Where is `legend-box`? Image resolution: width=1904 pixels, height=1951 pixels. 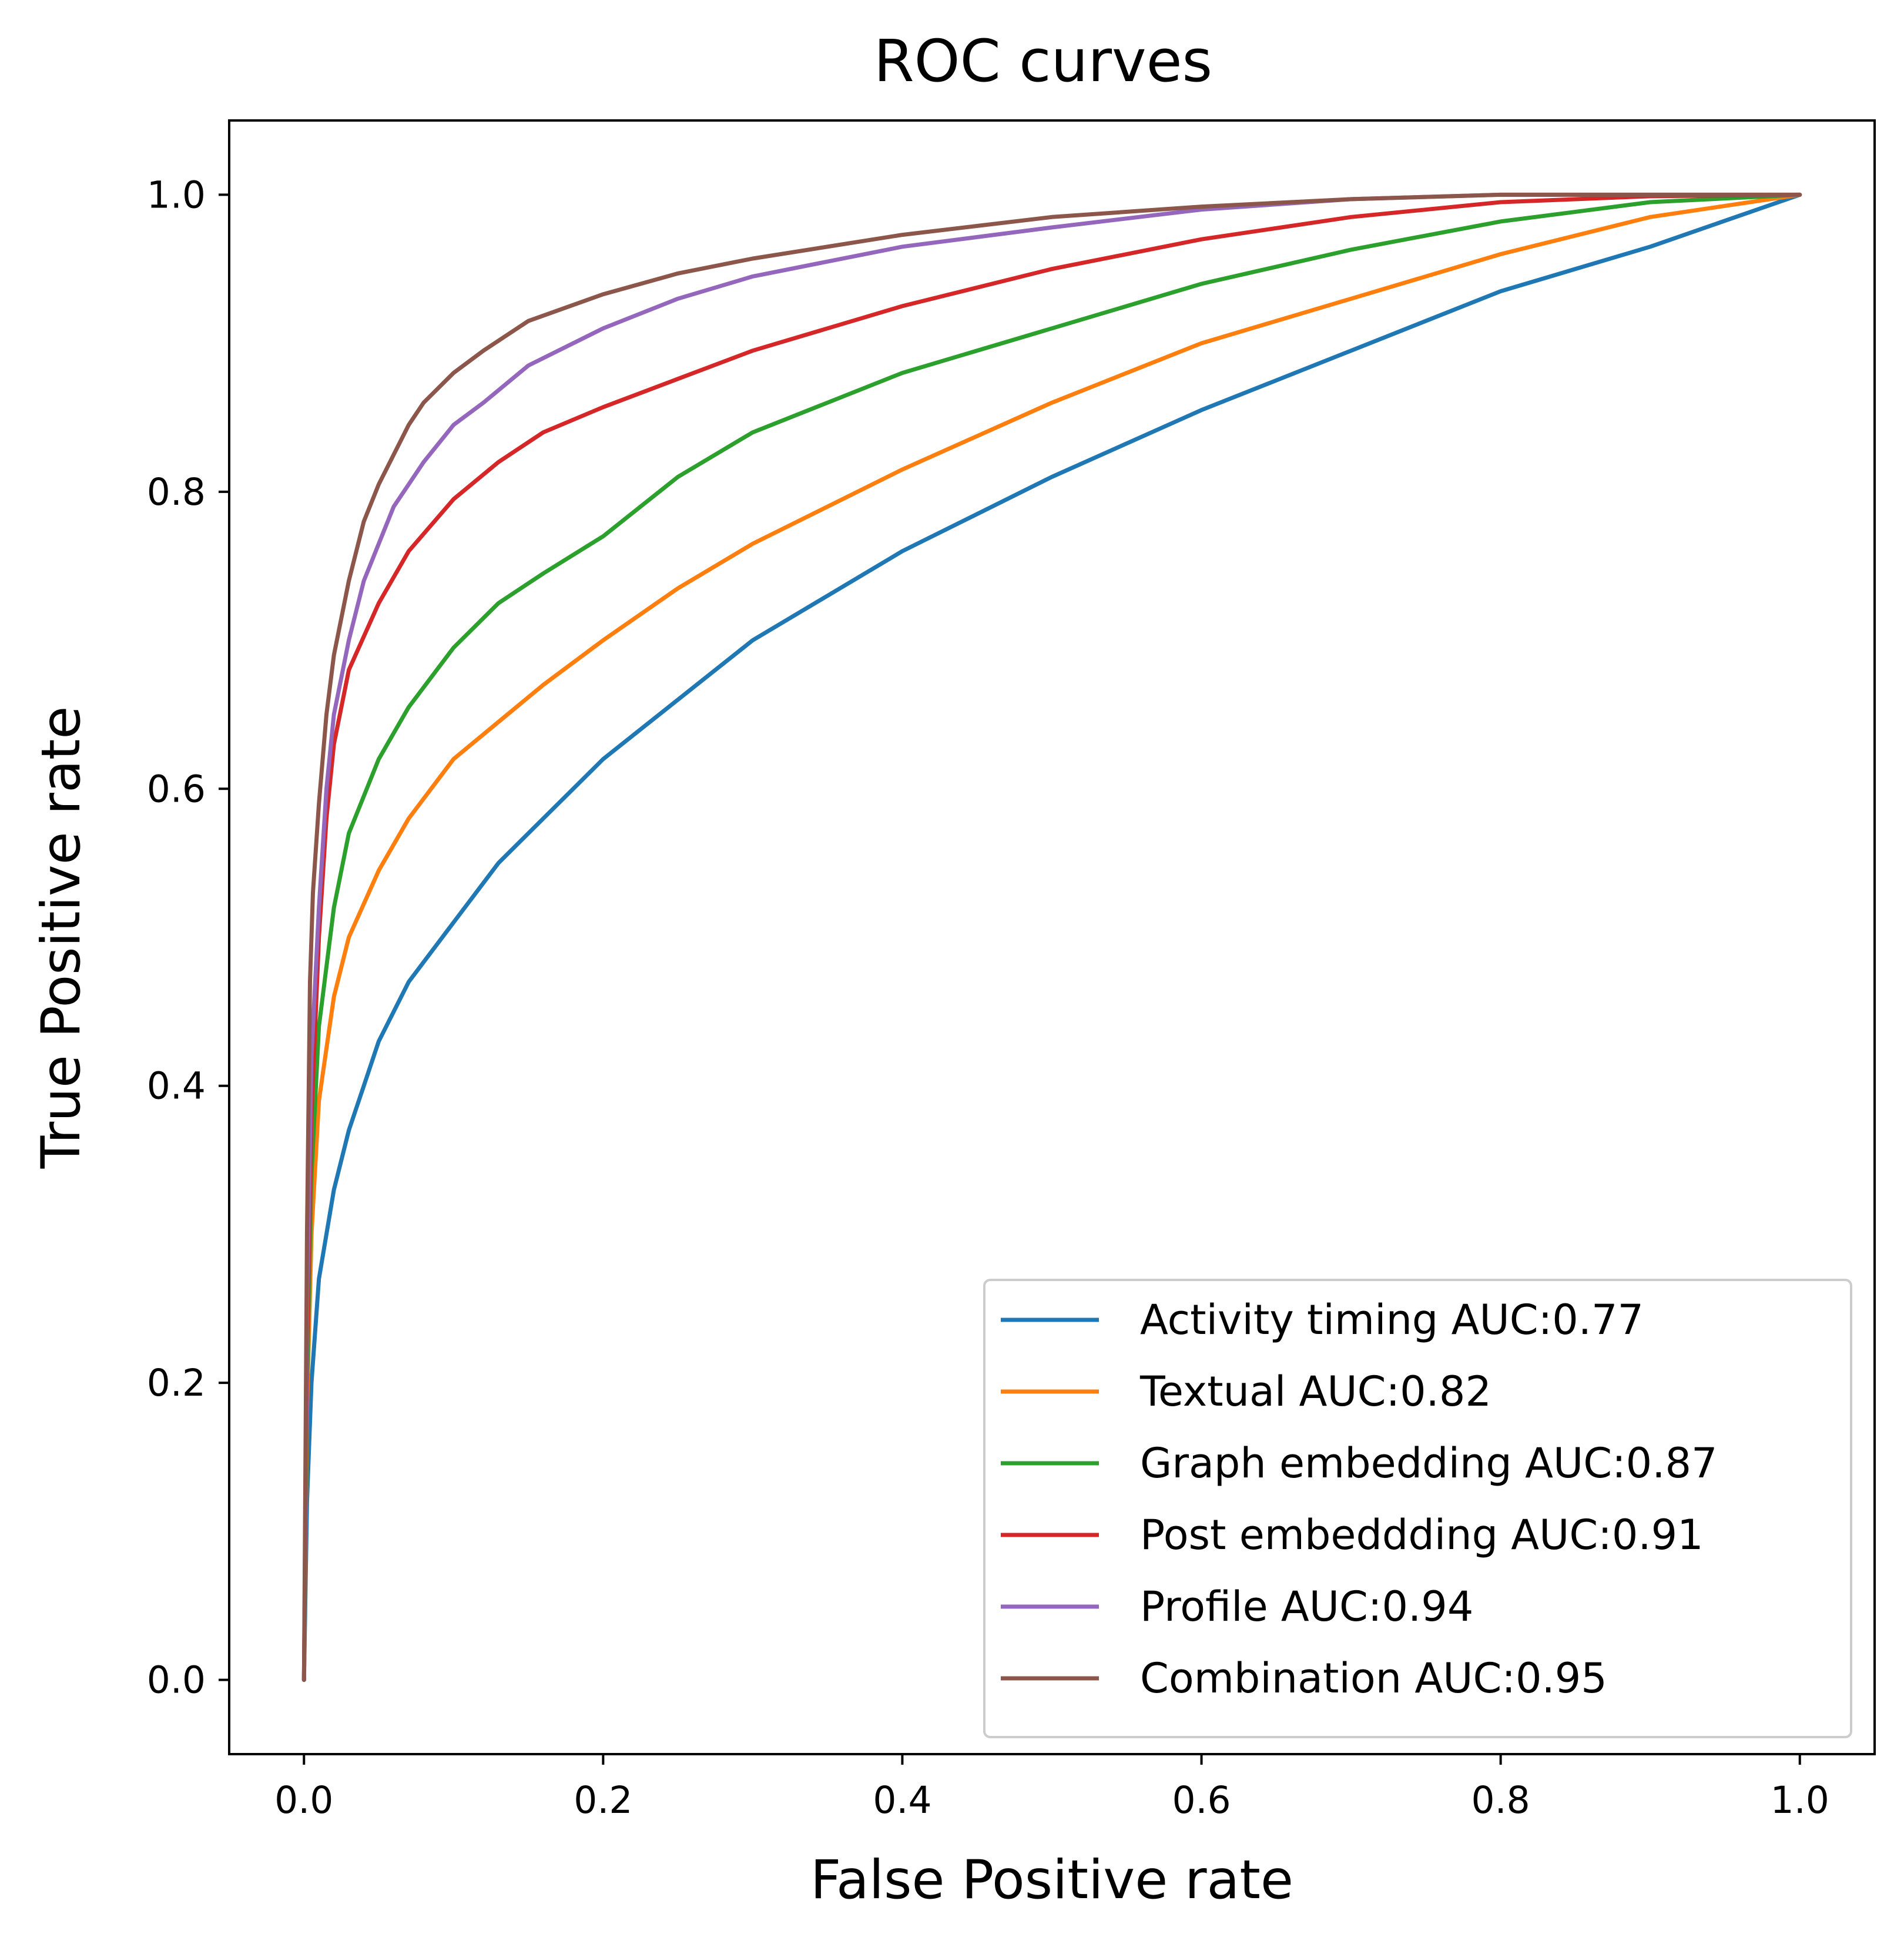
legend-box is located at coordinates (1418, 1508).